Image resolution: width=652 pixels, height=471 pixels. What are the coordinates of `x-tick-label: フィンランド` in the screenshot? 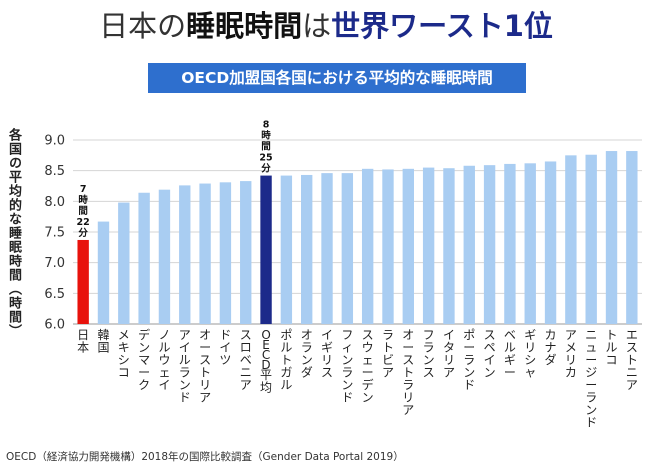 It's located at (347, 366).